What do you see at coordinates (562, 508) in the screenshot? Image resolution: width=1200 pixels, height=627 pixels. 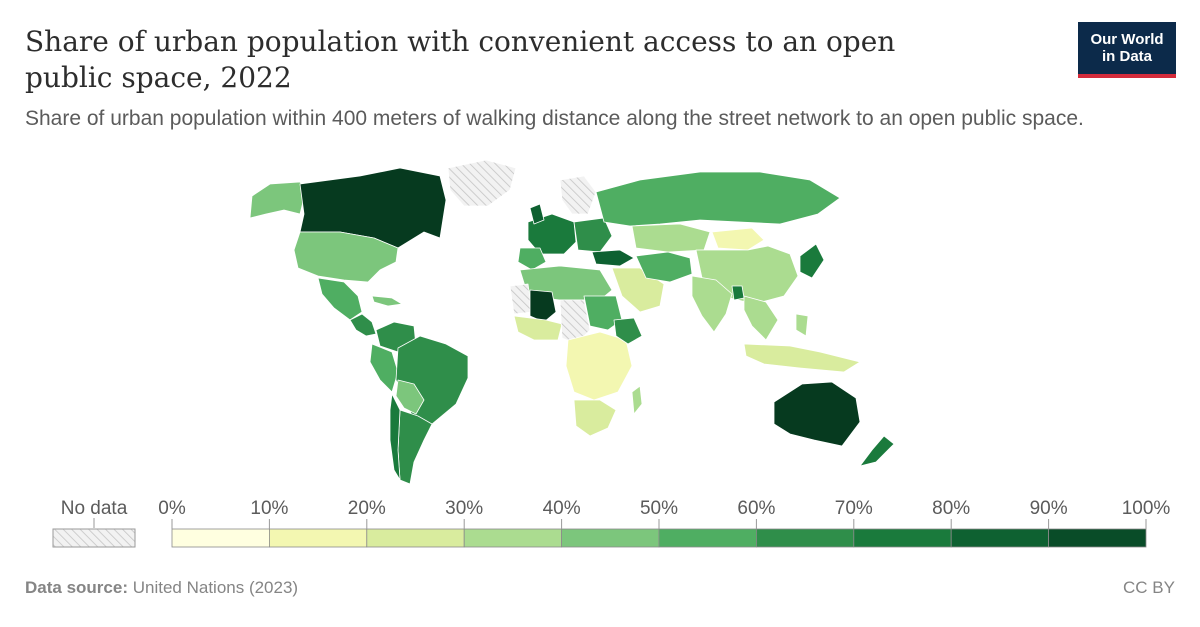 I see `legend-tick-label: 40%` at bounding box center [562, 508].